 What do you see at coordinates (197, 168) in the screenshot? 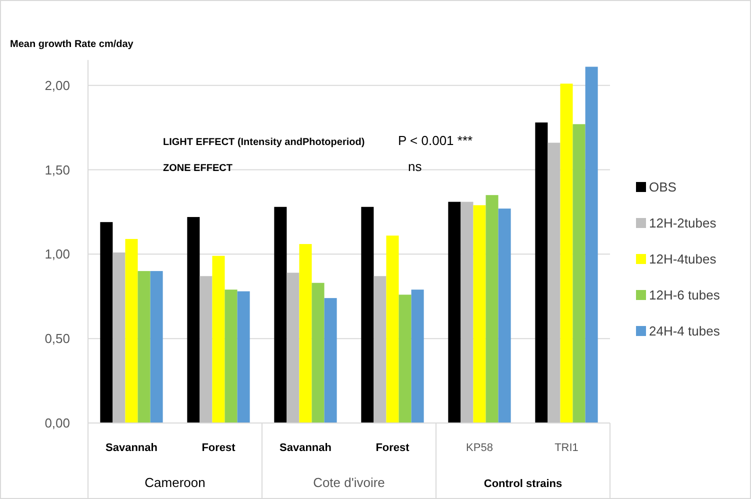
I see `annotation: ZONE EFFECT` at bounding box center [197, 168].